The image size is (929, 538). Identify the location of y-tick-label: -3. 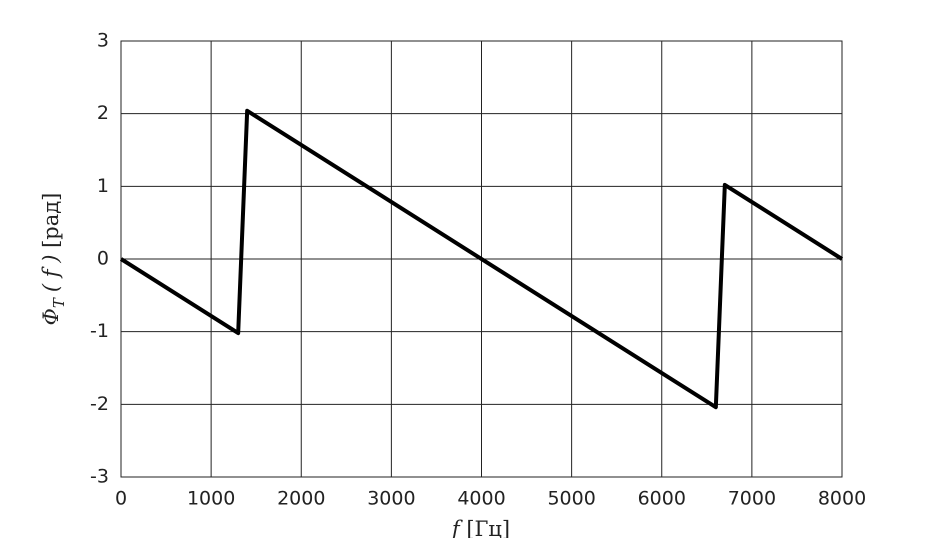
(99, 477).